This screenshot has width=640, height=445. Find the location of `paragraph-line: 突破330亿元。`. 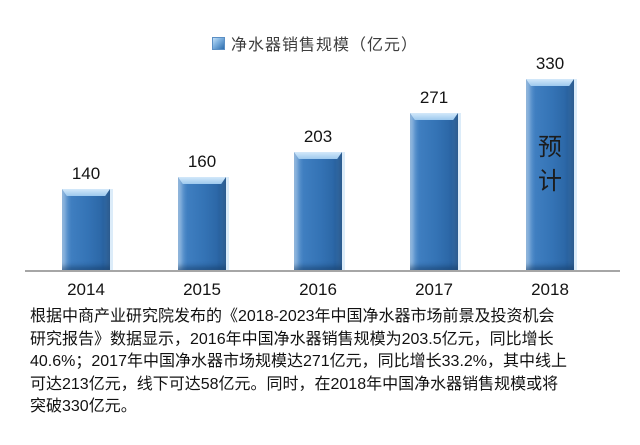

paragraph-line: 突破330亿元。 is located at coordinates (83, 406).